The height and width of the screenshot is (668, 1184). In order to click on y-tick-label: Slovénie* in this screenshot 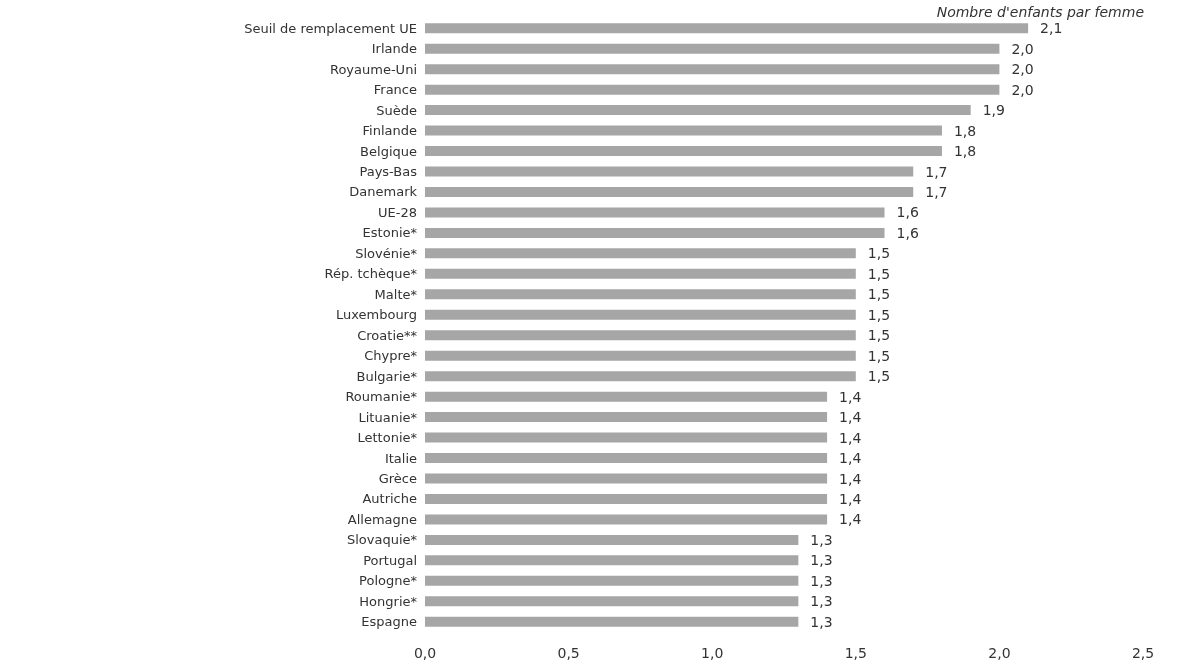, I will do `click(386, 253)`.